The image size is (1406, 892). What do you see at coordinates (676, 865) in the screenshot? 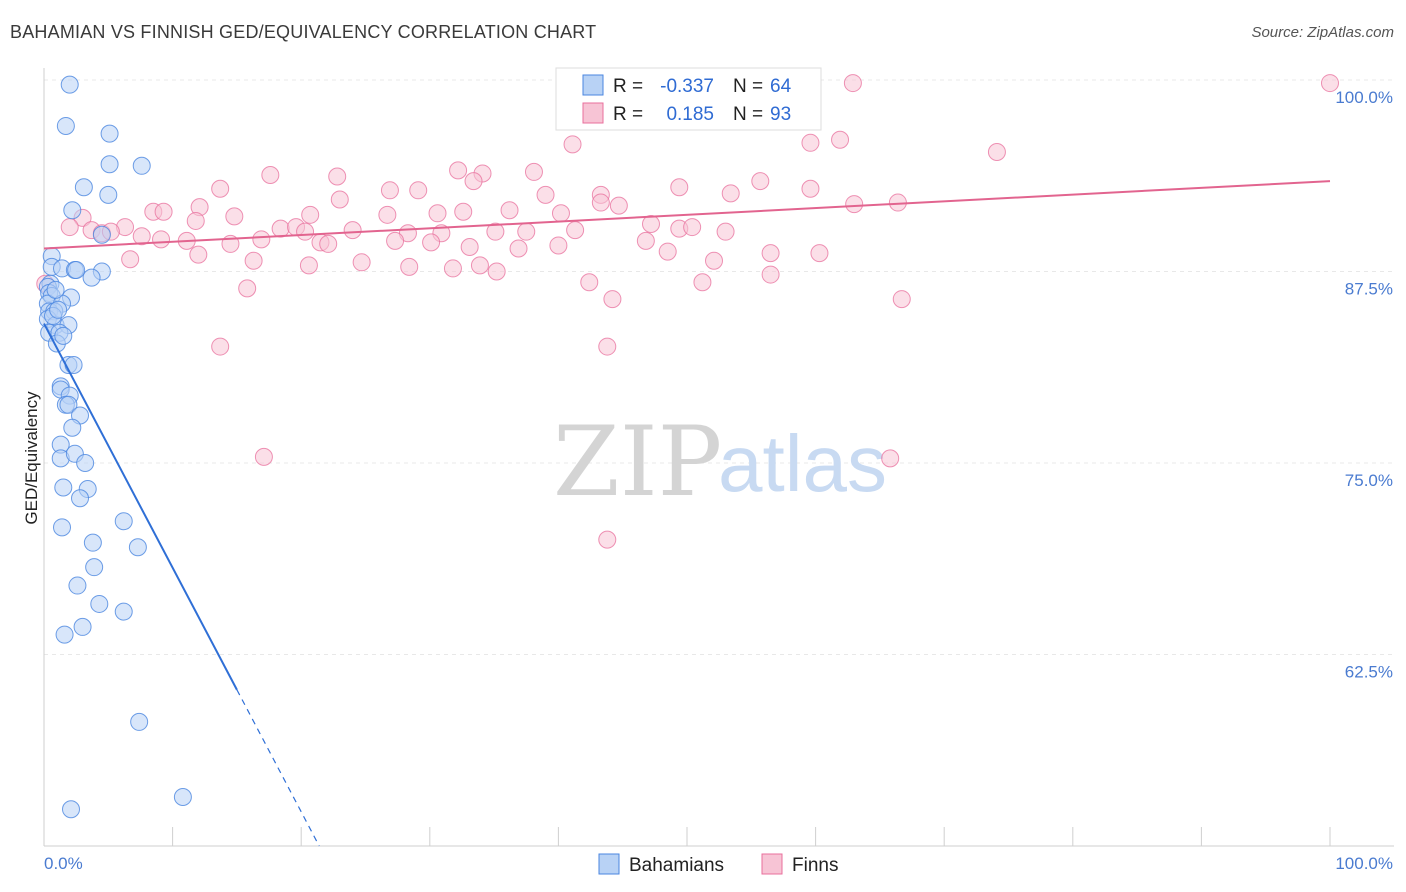
I see `legend-label-bahamians: Bahamians` at bounding box center [676, 865].